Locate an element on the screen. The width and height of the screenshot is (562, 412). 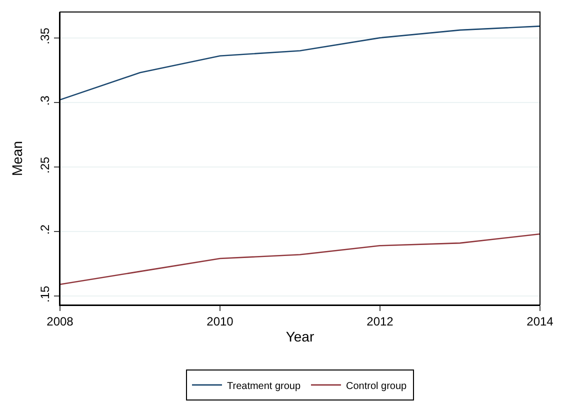
y-tick-label: .35 is located at coordinates (45, 35).